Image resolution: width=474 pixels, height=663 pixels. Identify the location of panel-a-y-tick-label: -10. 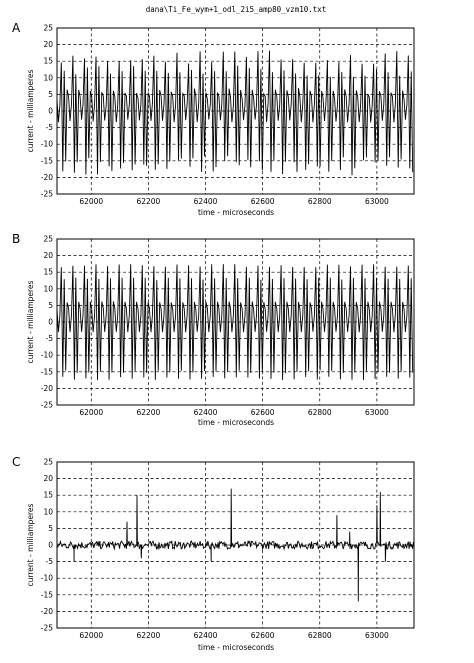
(47, 144).